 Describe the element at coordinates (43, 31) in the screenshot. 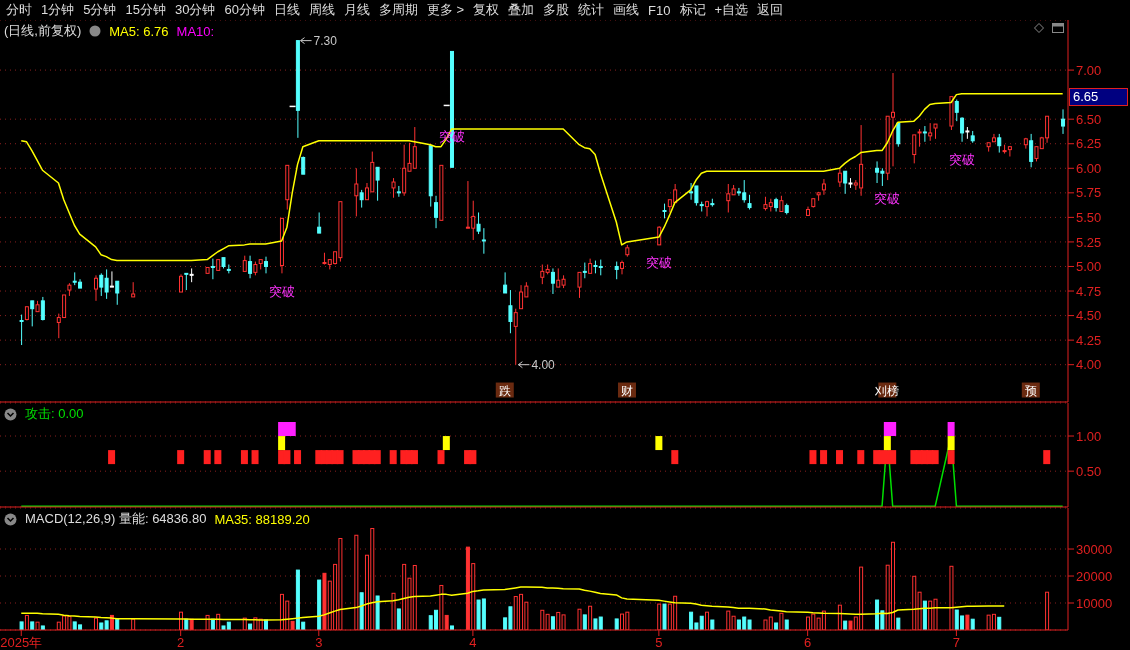

I see `chart-title: (日线,前复权)` at that location.